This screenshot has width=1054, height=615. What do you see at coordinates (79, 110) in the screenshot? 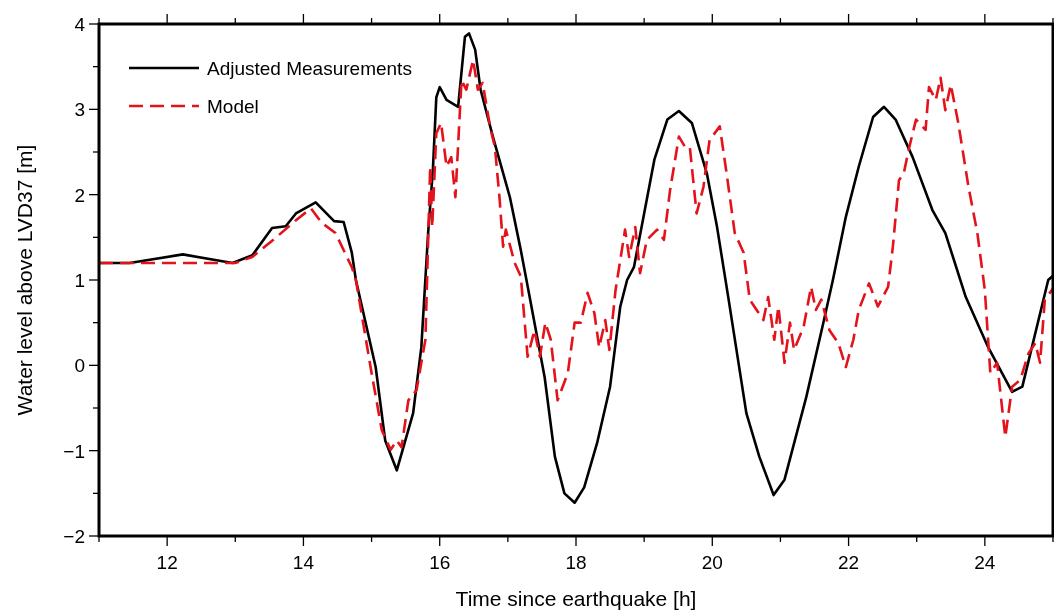
I see `y-tick-label: 3` at bounding box center [79, 110].